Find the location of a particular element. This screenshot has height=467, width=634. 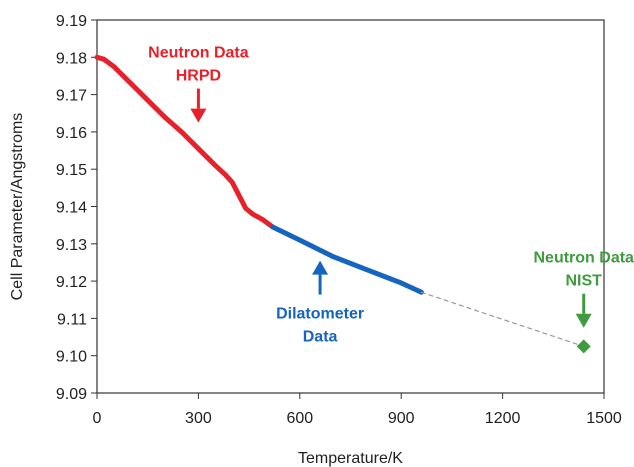

y-tick-label: 9.17 is located at coordinates (71, 96).